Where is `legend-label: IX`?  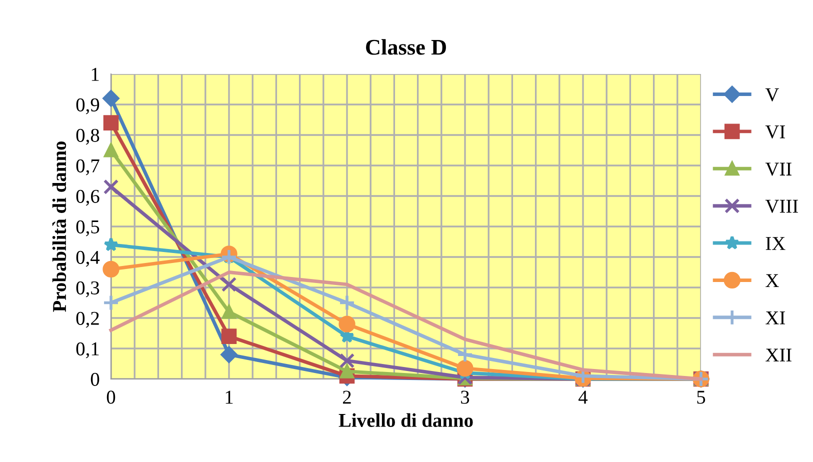
legend-label: IX is located at coordinates (776, 243).